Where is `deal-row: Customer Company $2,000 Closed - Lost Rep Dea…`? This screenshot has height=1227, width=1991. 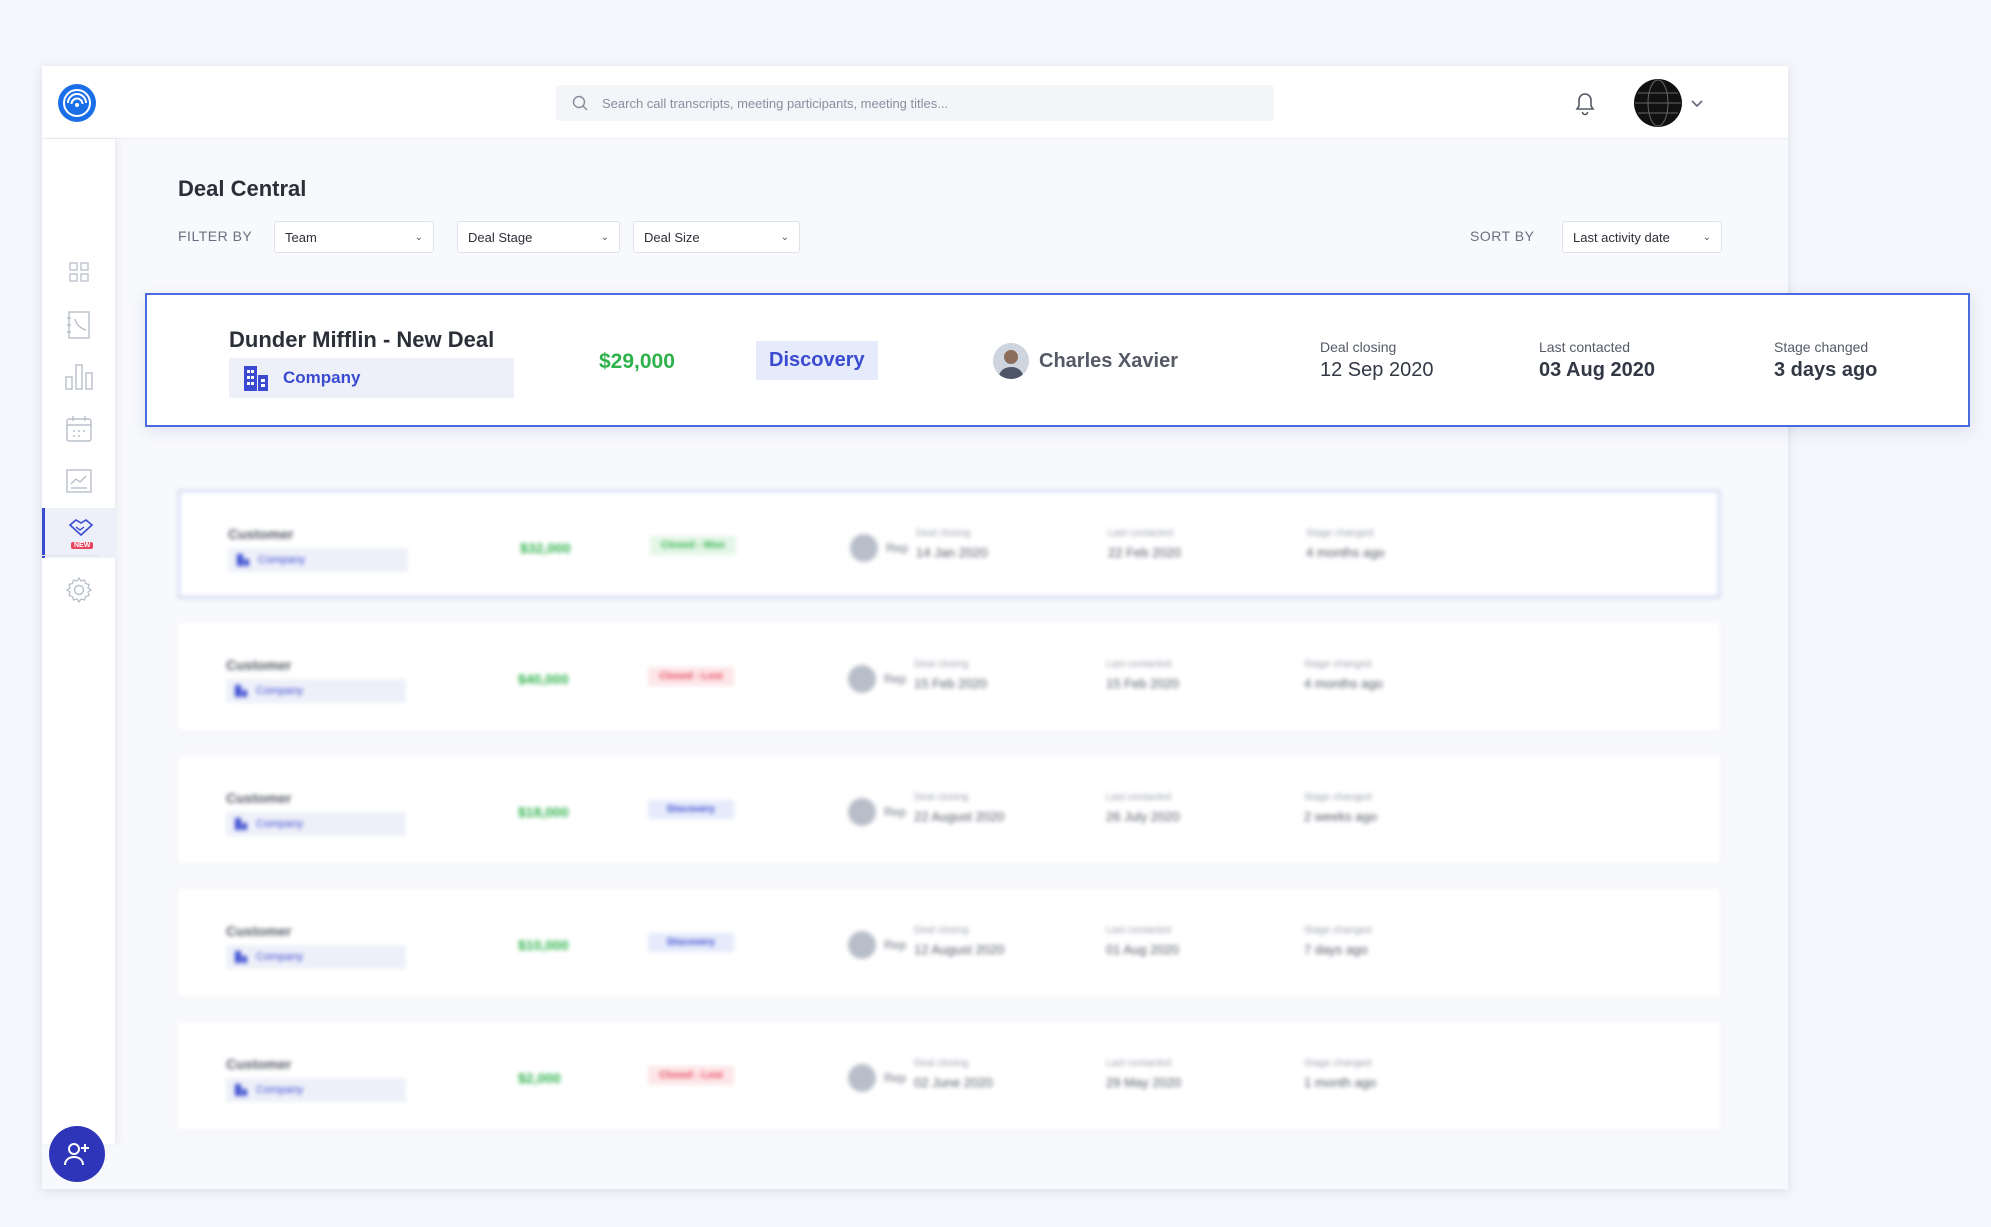 deal-row: Customer Company $2,000 Closed - Lost Rep Dea… is located at coordinates (949, 1076).